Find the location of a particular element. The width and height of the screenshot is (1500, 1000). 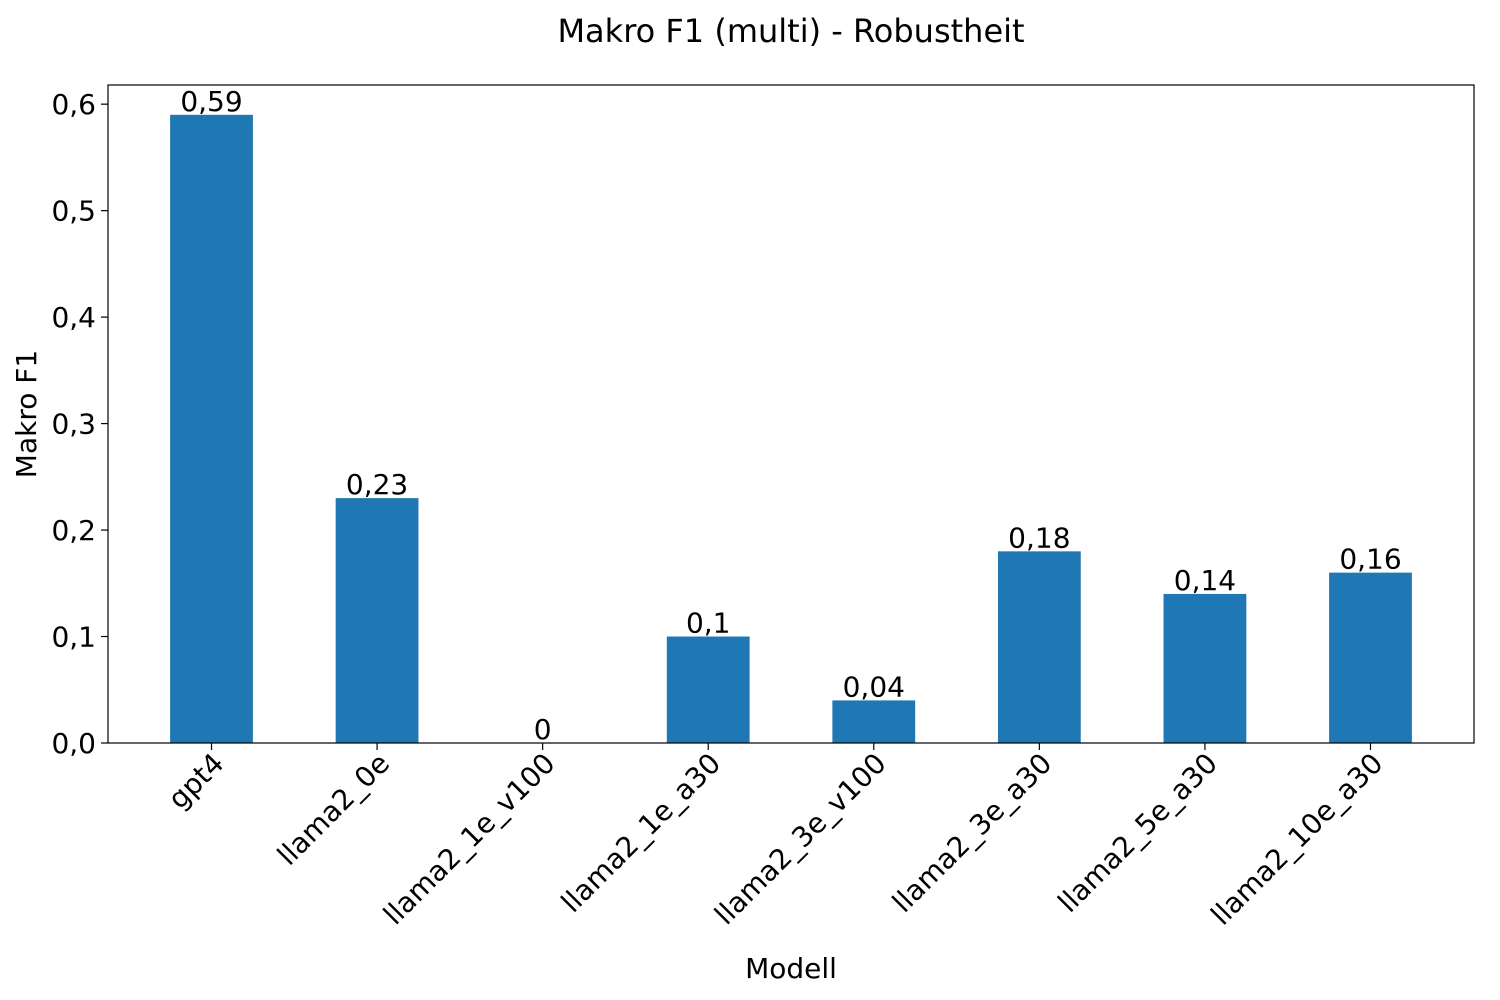

bar-gpt4 is located at coordinates (211, 428).